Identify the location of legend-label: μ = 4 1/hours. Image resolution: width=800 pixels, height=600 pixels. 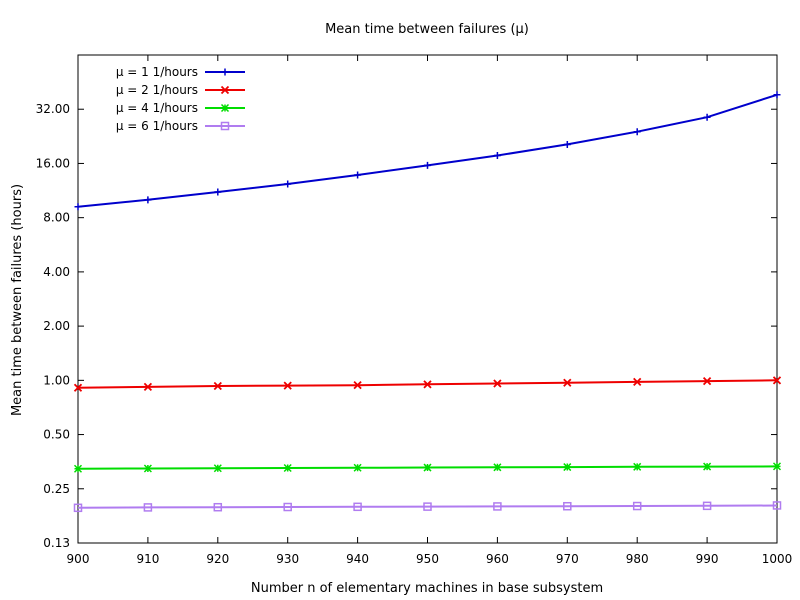
(157, 108).